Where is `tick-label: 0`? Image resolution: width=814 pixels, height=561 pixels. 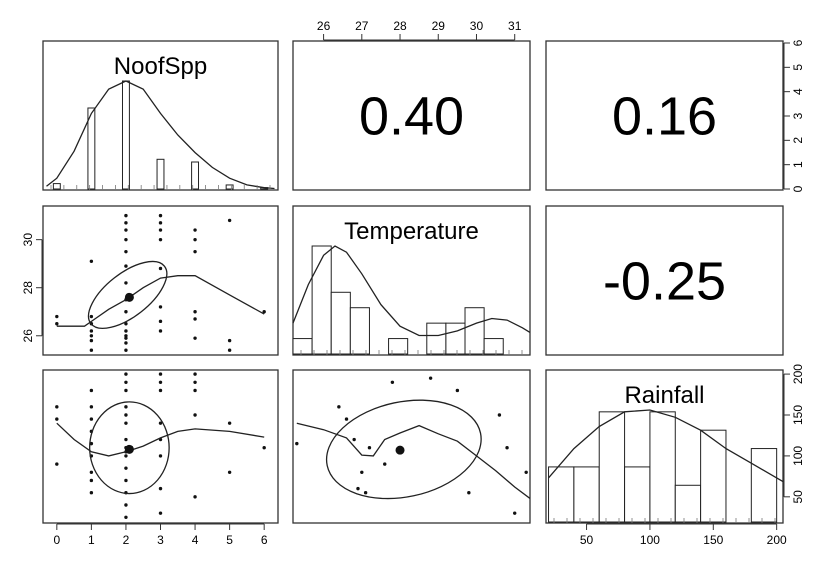 tick-label: 0 is located at coordinates (56, 540).